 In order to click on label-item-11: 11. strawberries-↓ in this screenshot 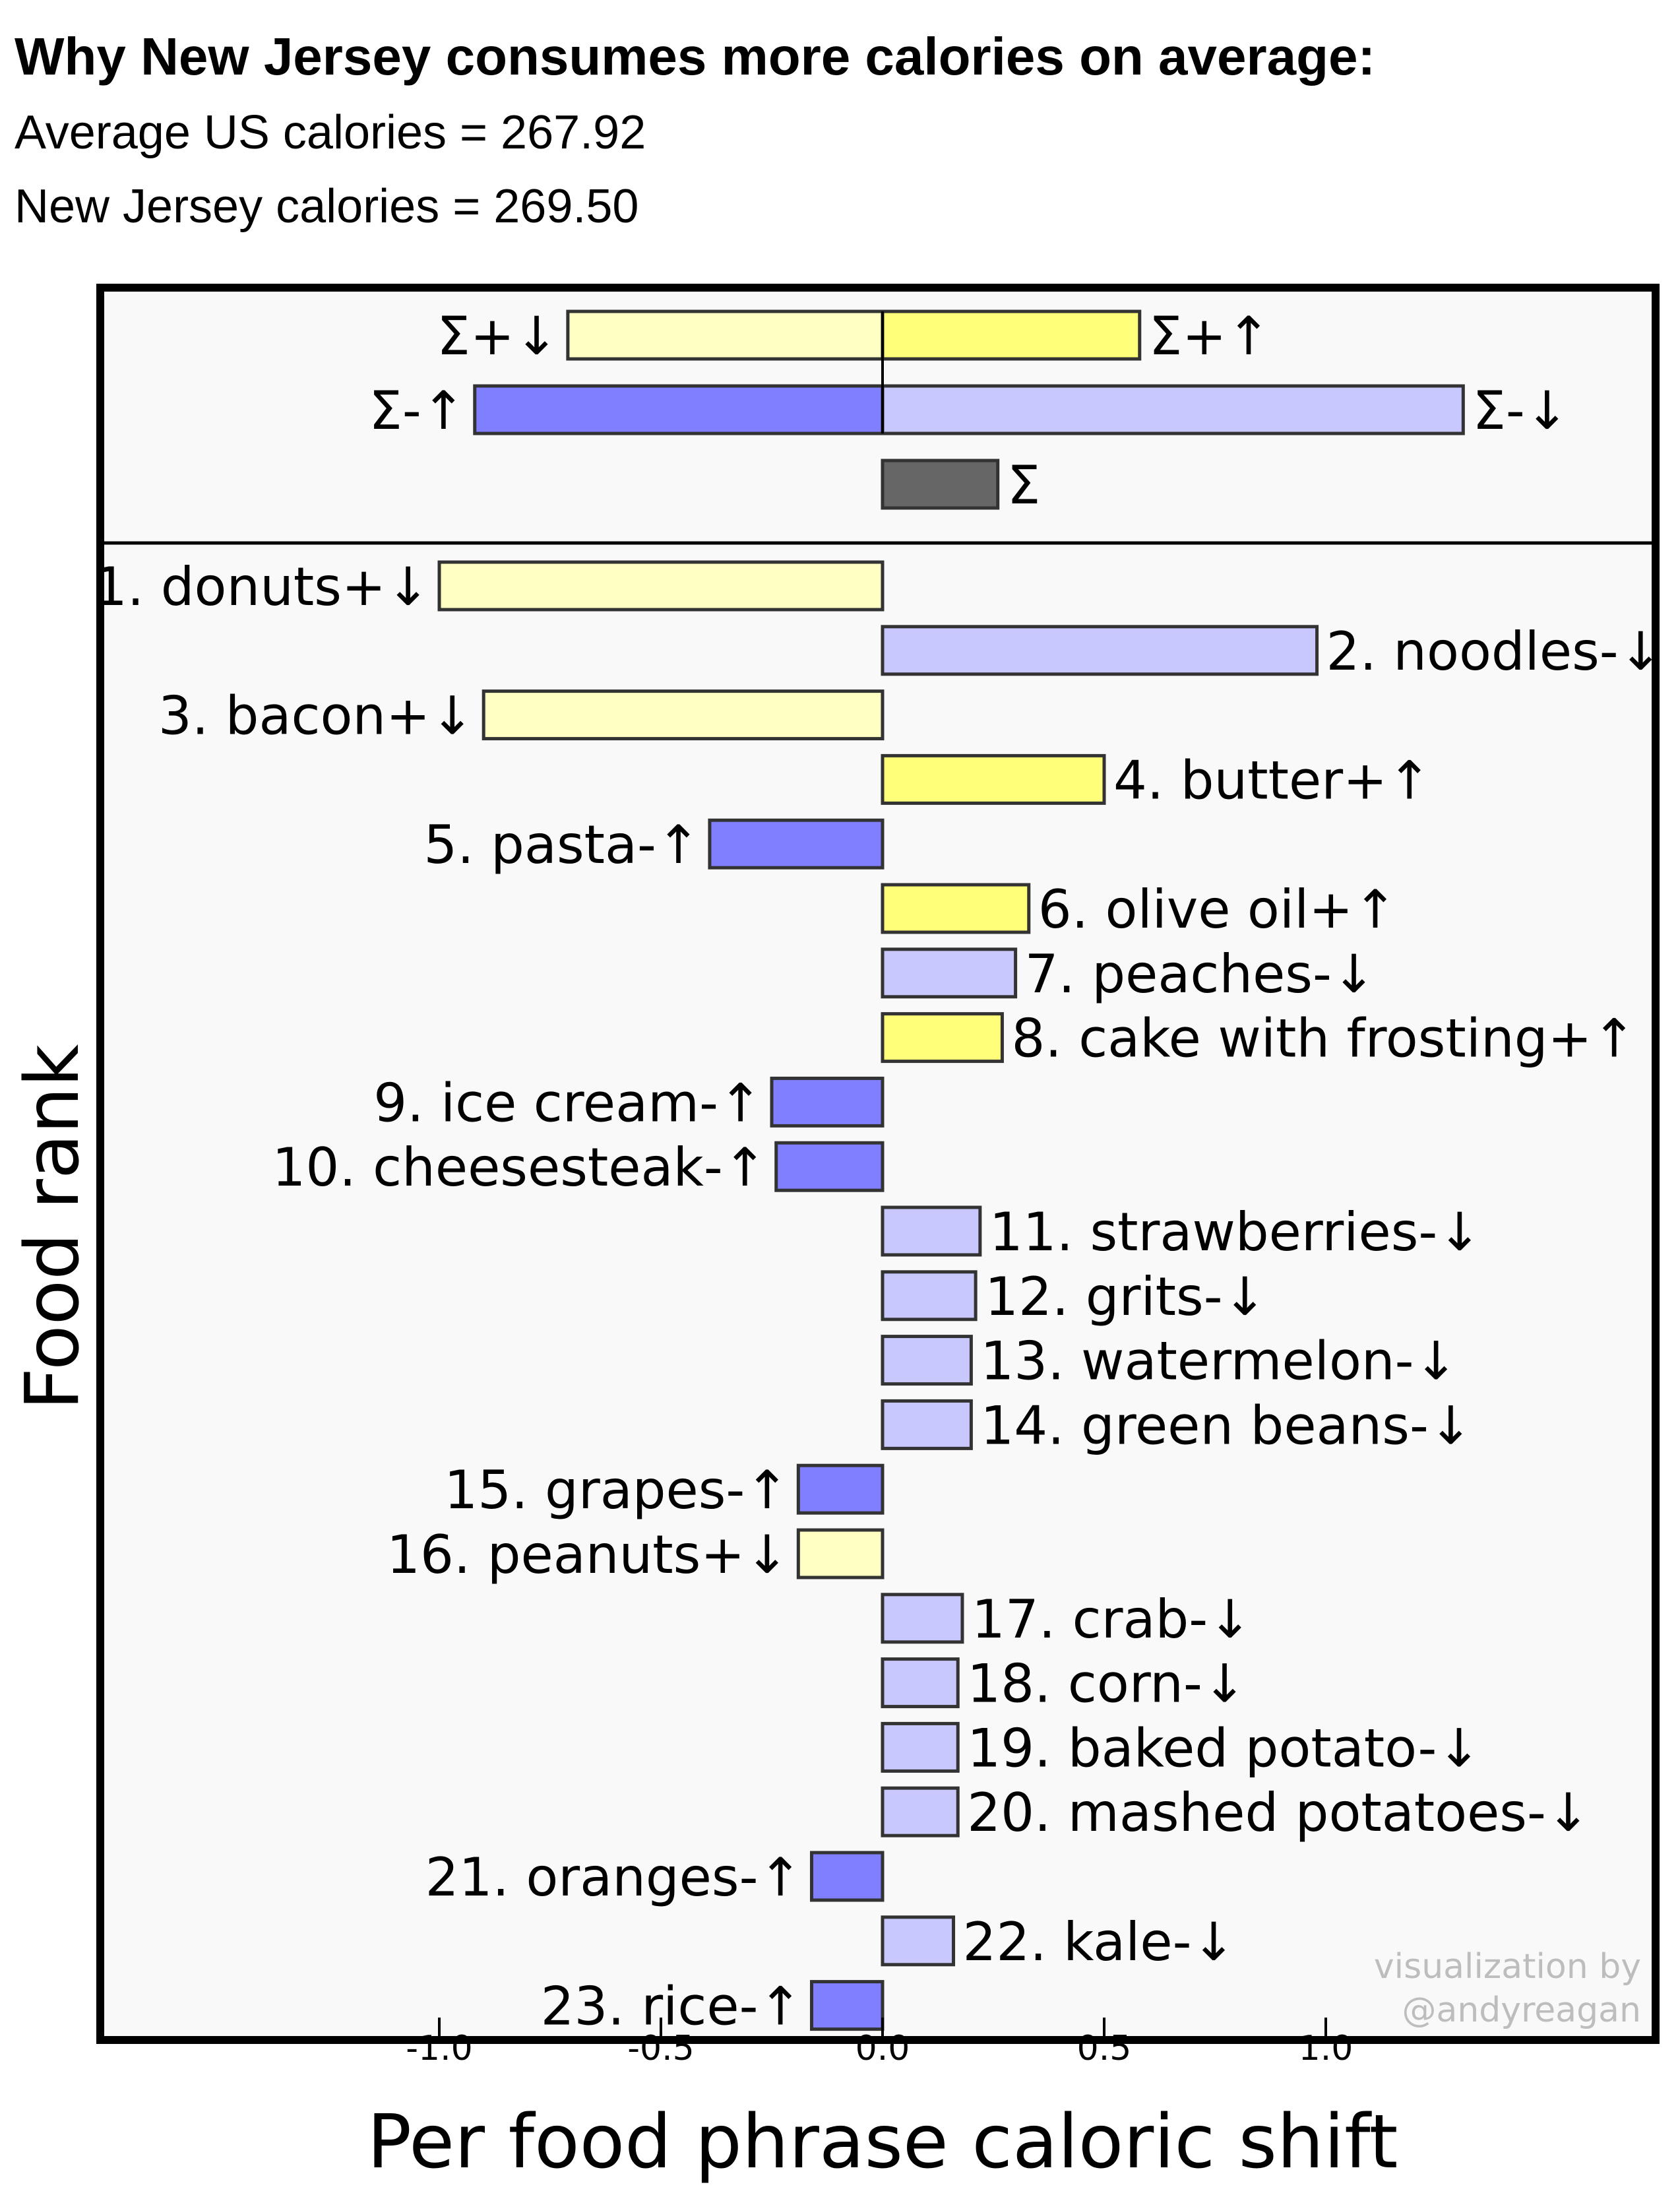, I will do `click(1235, 1232)`.